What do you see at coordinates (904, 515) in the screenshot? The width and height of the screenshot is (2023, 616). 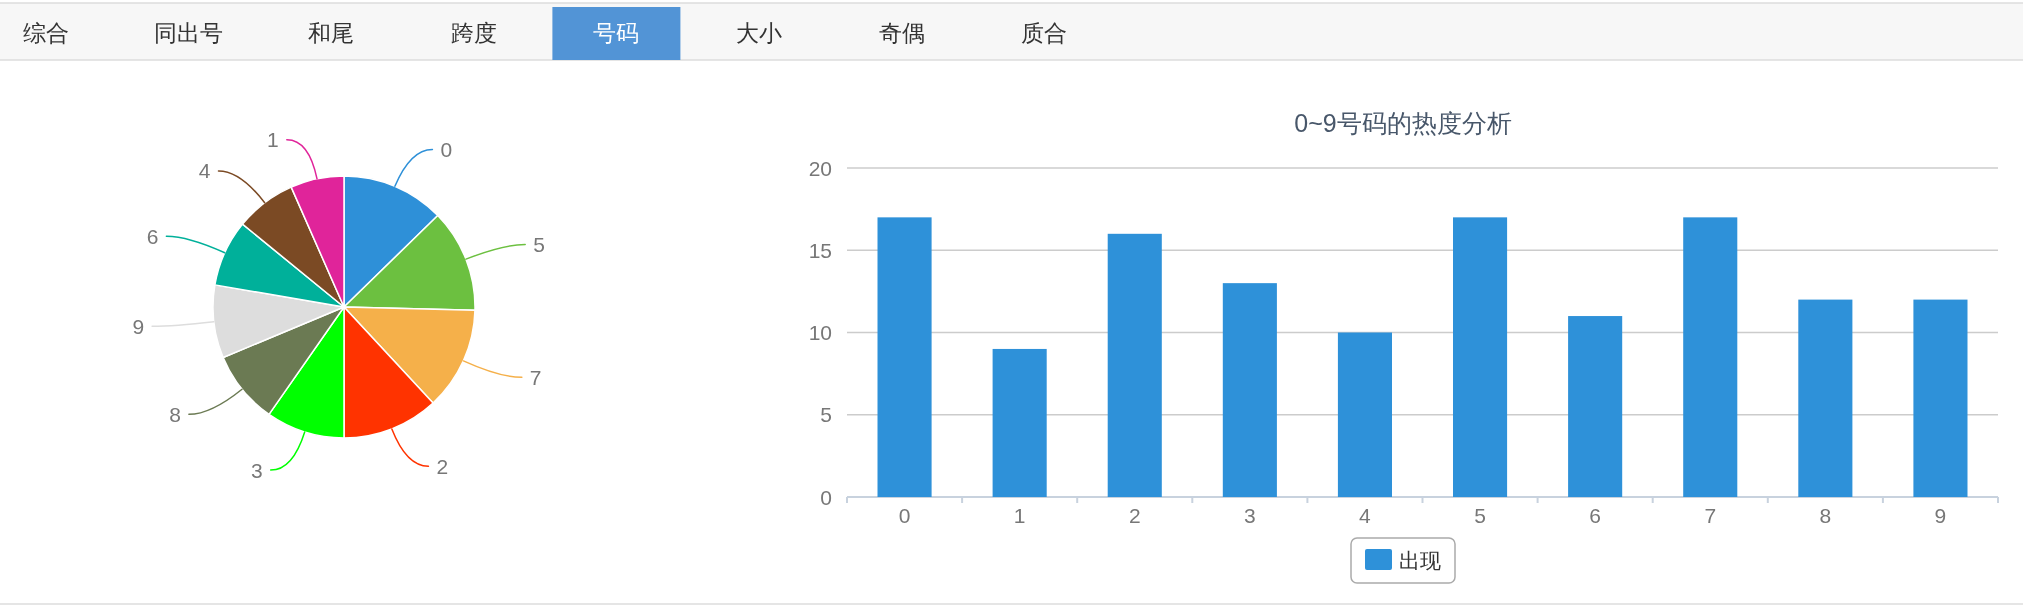 I see `x-tick-label: 0` at bounding box center [904, 515].